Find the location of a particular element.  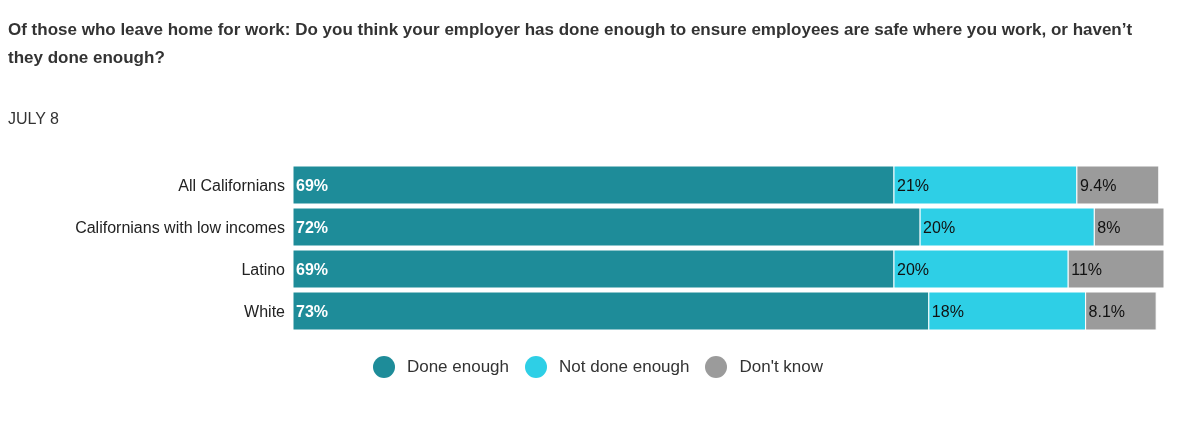

y-tick-label: All Californians is located at coordinates (231, 185).